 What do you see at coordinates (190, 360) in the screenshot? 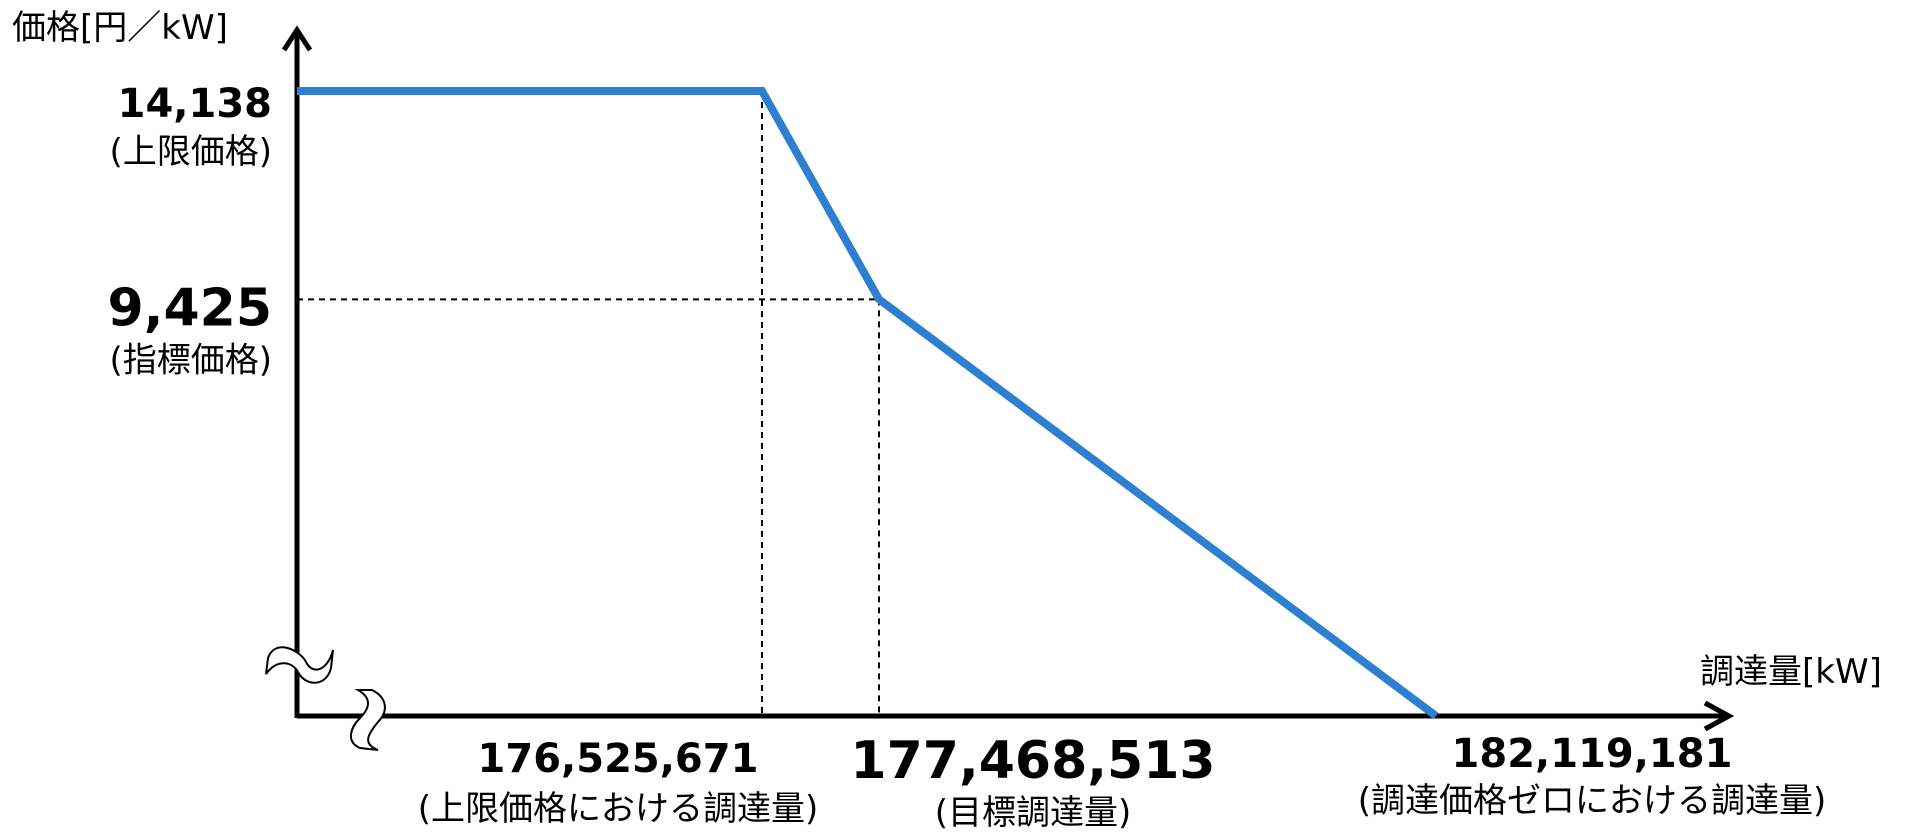
I see `y-tick-note: (指標価格)` at bounding box center [190, 360].